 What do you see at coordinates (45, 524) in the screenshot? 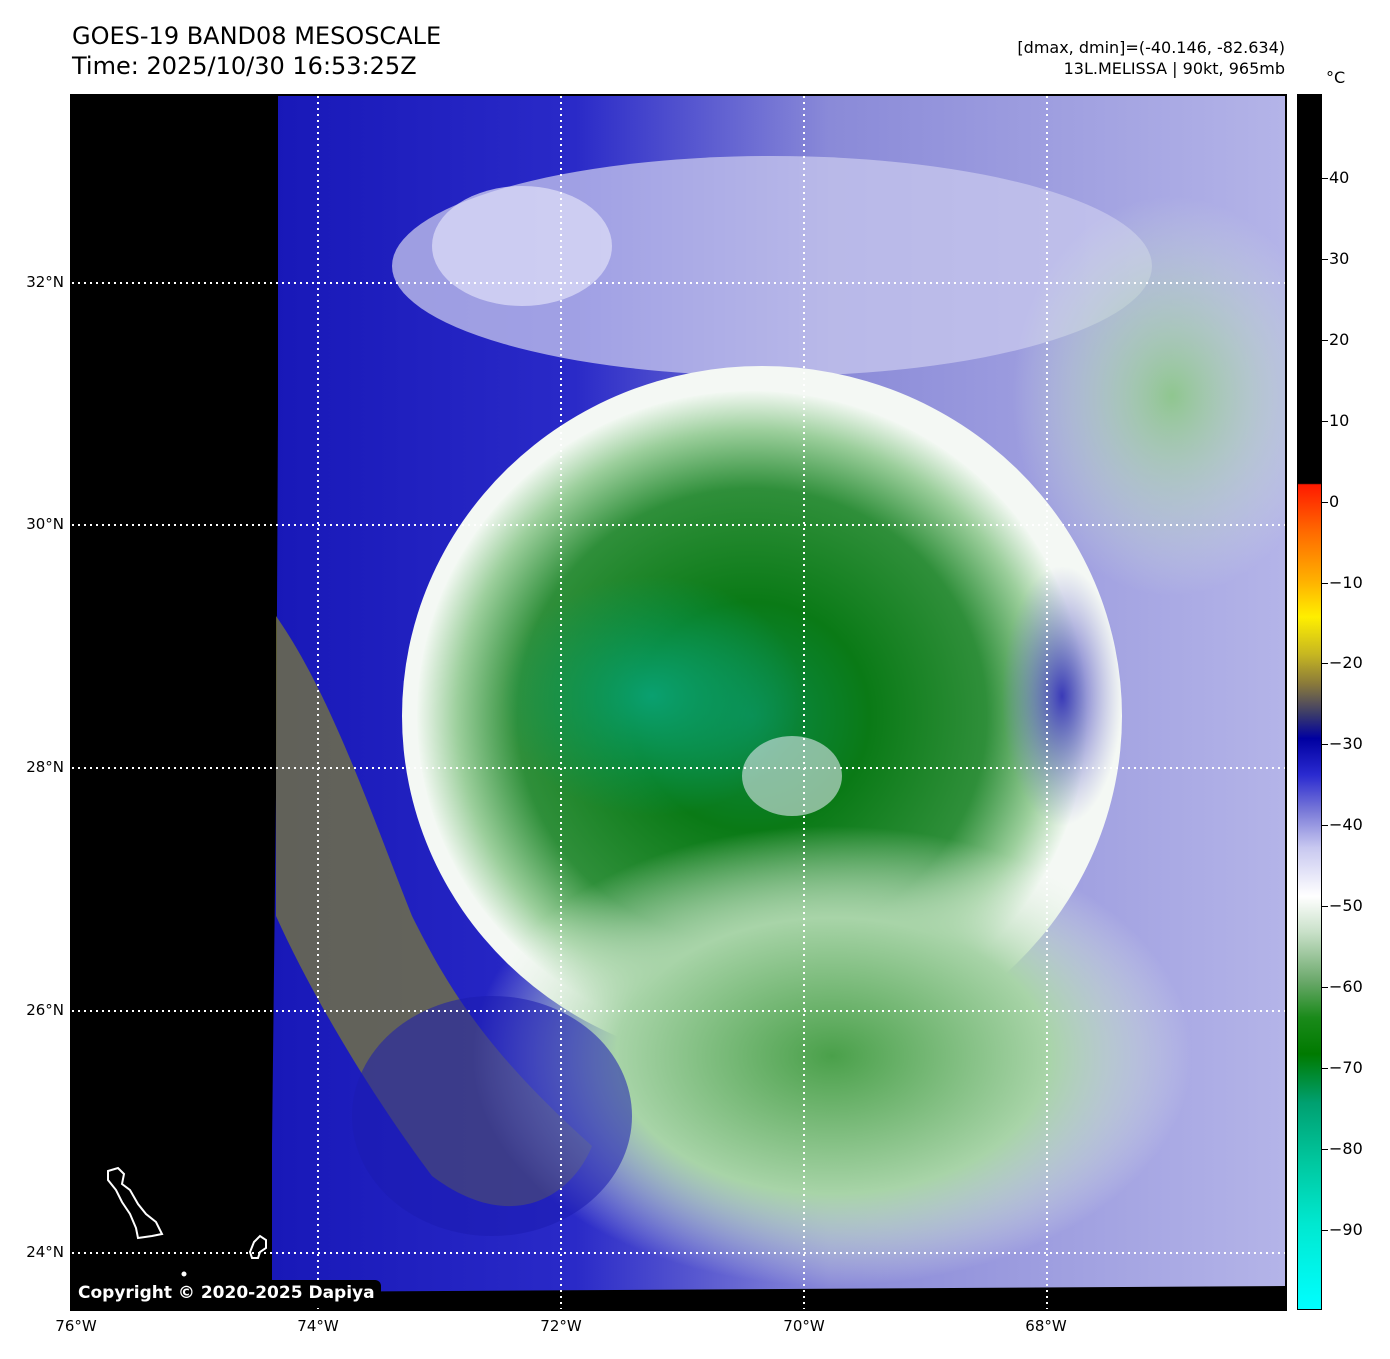
I see `lat-label-30n: 30°N` at bounding box center [45, 524].